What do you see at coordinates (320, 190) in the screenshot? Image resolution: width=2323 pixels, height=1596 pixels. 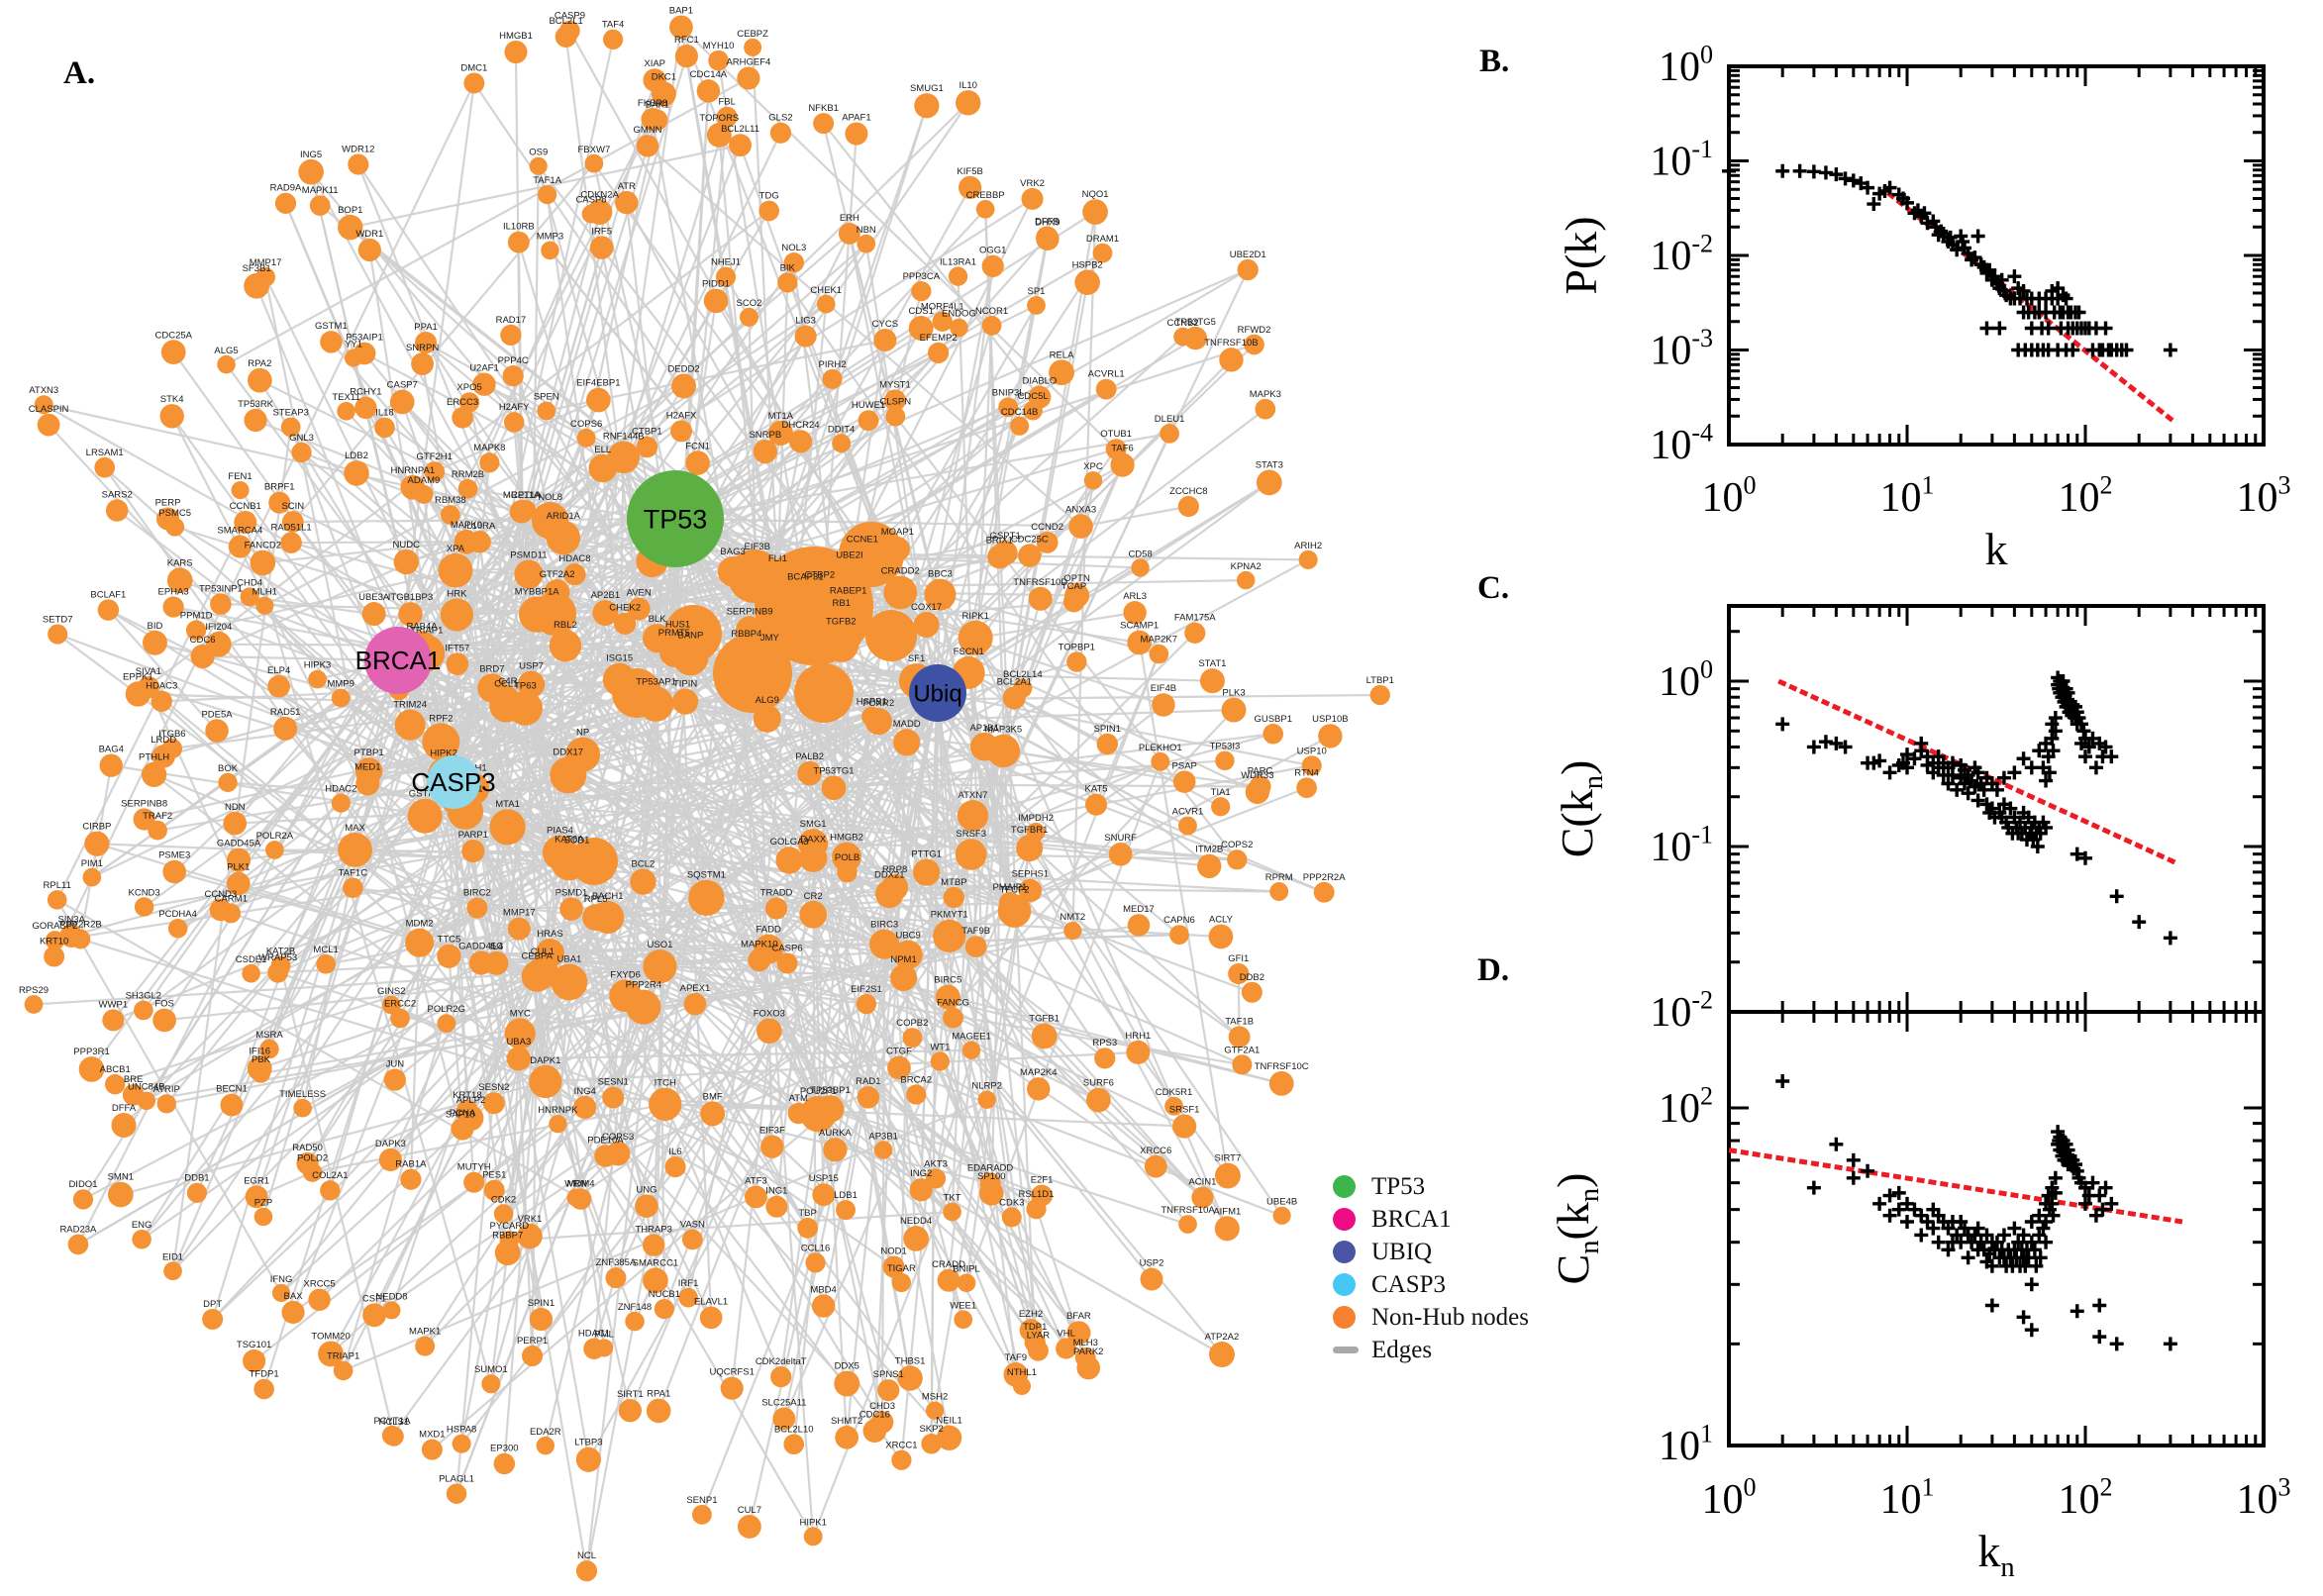 I see `node-label: MAPK11` at bounding box center [320, 190].